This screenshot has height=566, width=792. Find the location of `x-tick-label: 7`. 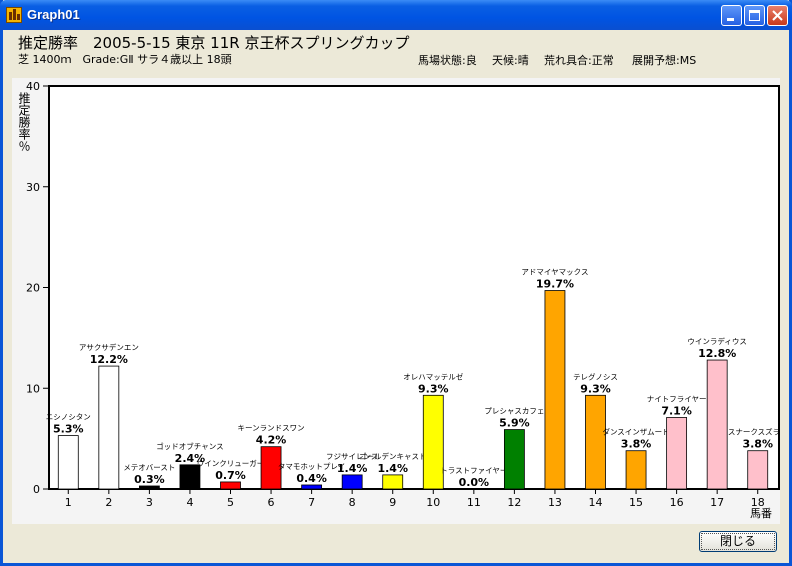

x-tick-label: 7 is located at coordinates (311, 502).